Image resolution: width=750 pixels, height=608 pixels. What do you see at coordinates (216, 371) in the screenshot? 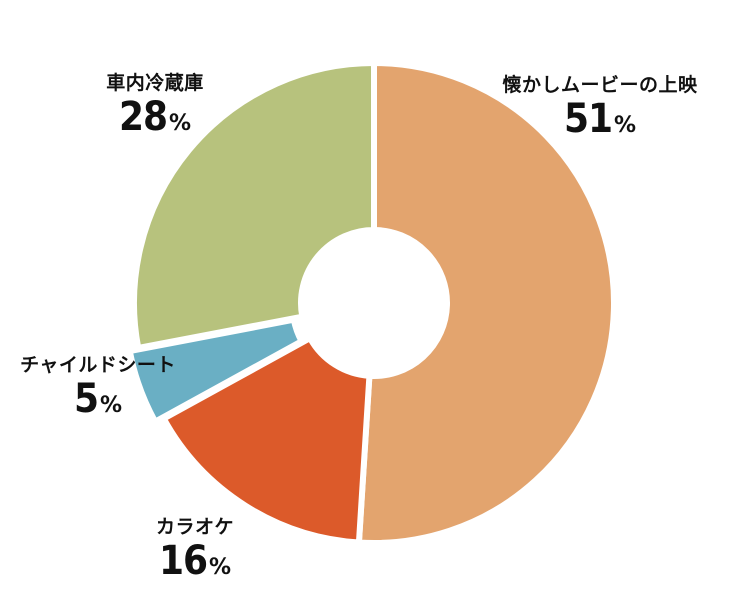
I see `slice-child-seat` at bounding box center [216, 371].